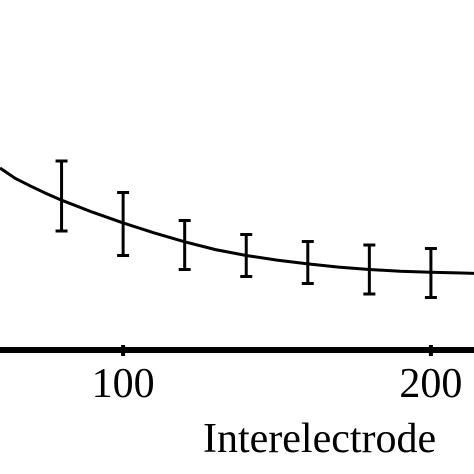 The image size is (474, 474). Describe the element at coordinates (430, 384) in the screenshot. I see `x-tick-label: 200` at that location.